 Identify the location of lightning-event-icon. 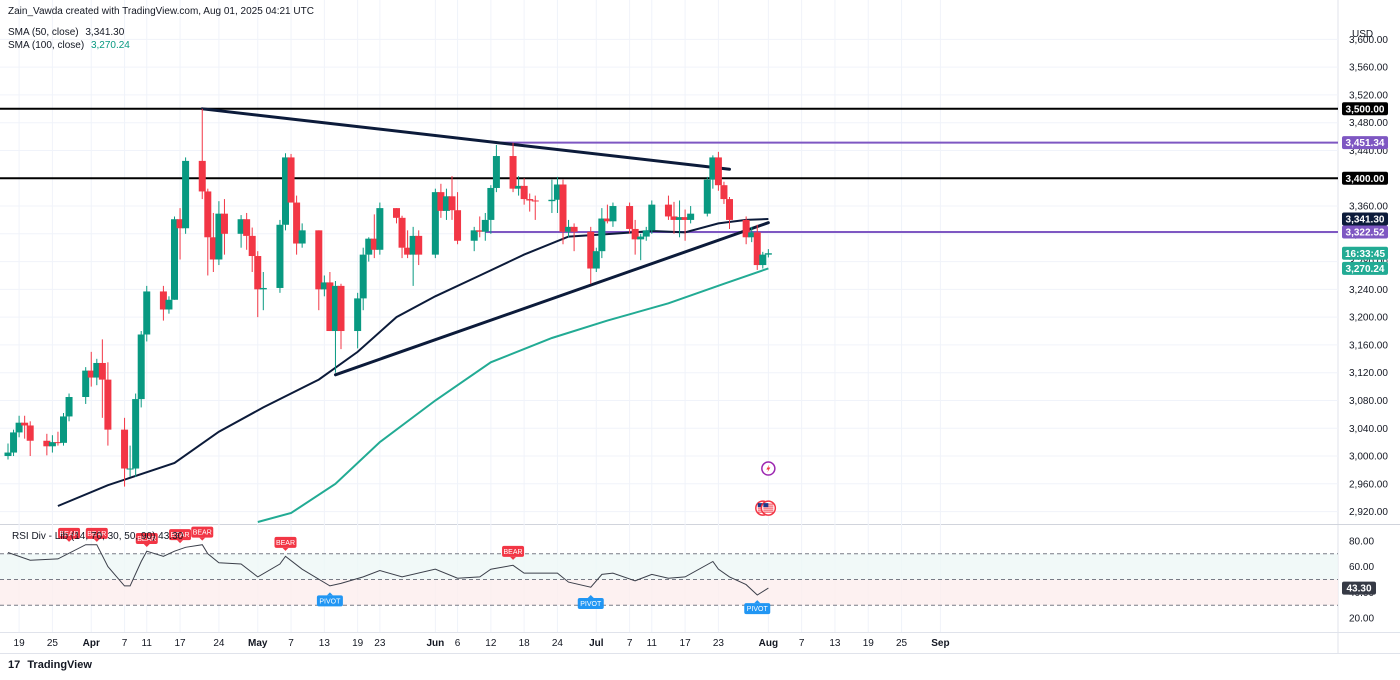
(768, 468).